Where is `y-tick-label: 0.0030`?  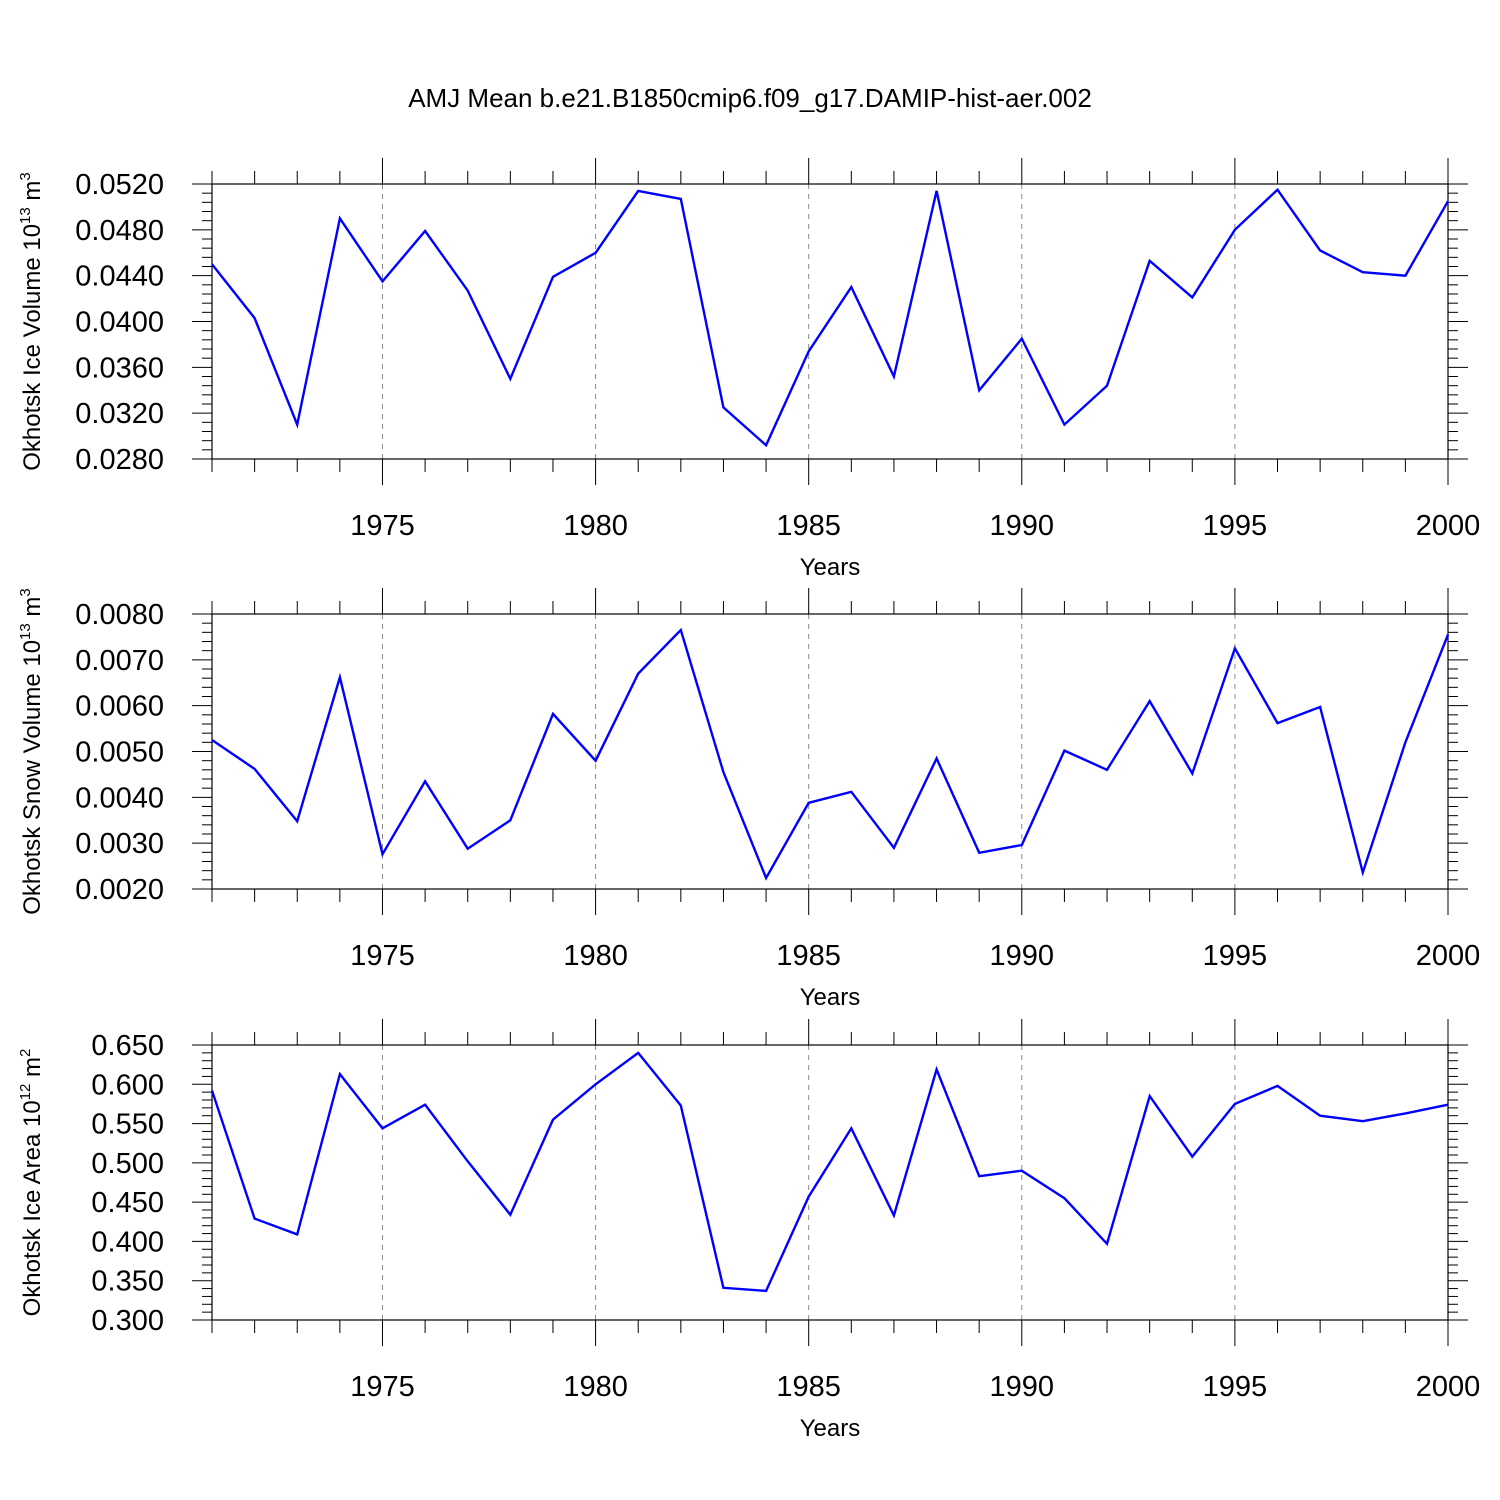 y-tick-label: 0.0030 is located at coordinates (119, 844).